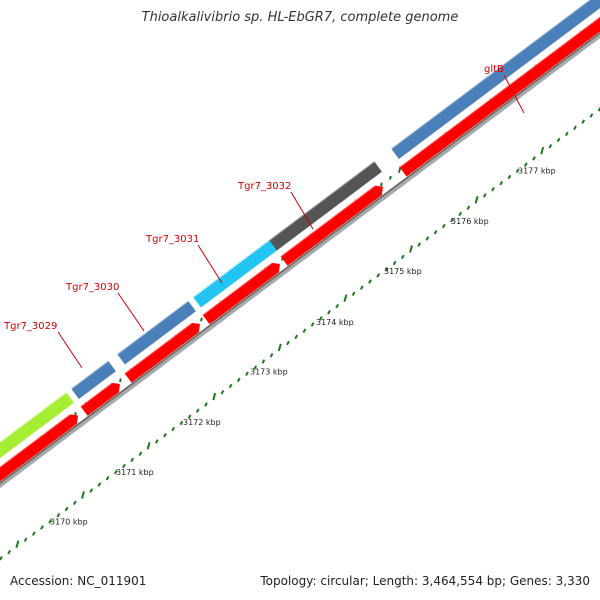 Image resolution: width=600 pixels, height=600 pixels. Describe the element at coordinates (135, 472) in the screenshot. I see `scale-tick-label: 3171 kbp` at that location.